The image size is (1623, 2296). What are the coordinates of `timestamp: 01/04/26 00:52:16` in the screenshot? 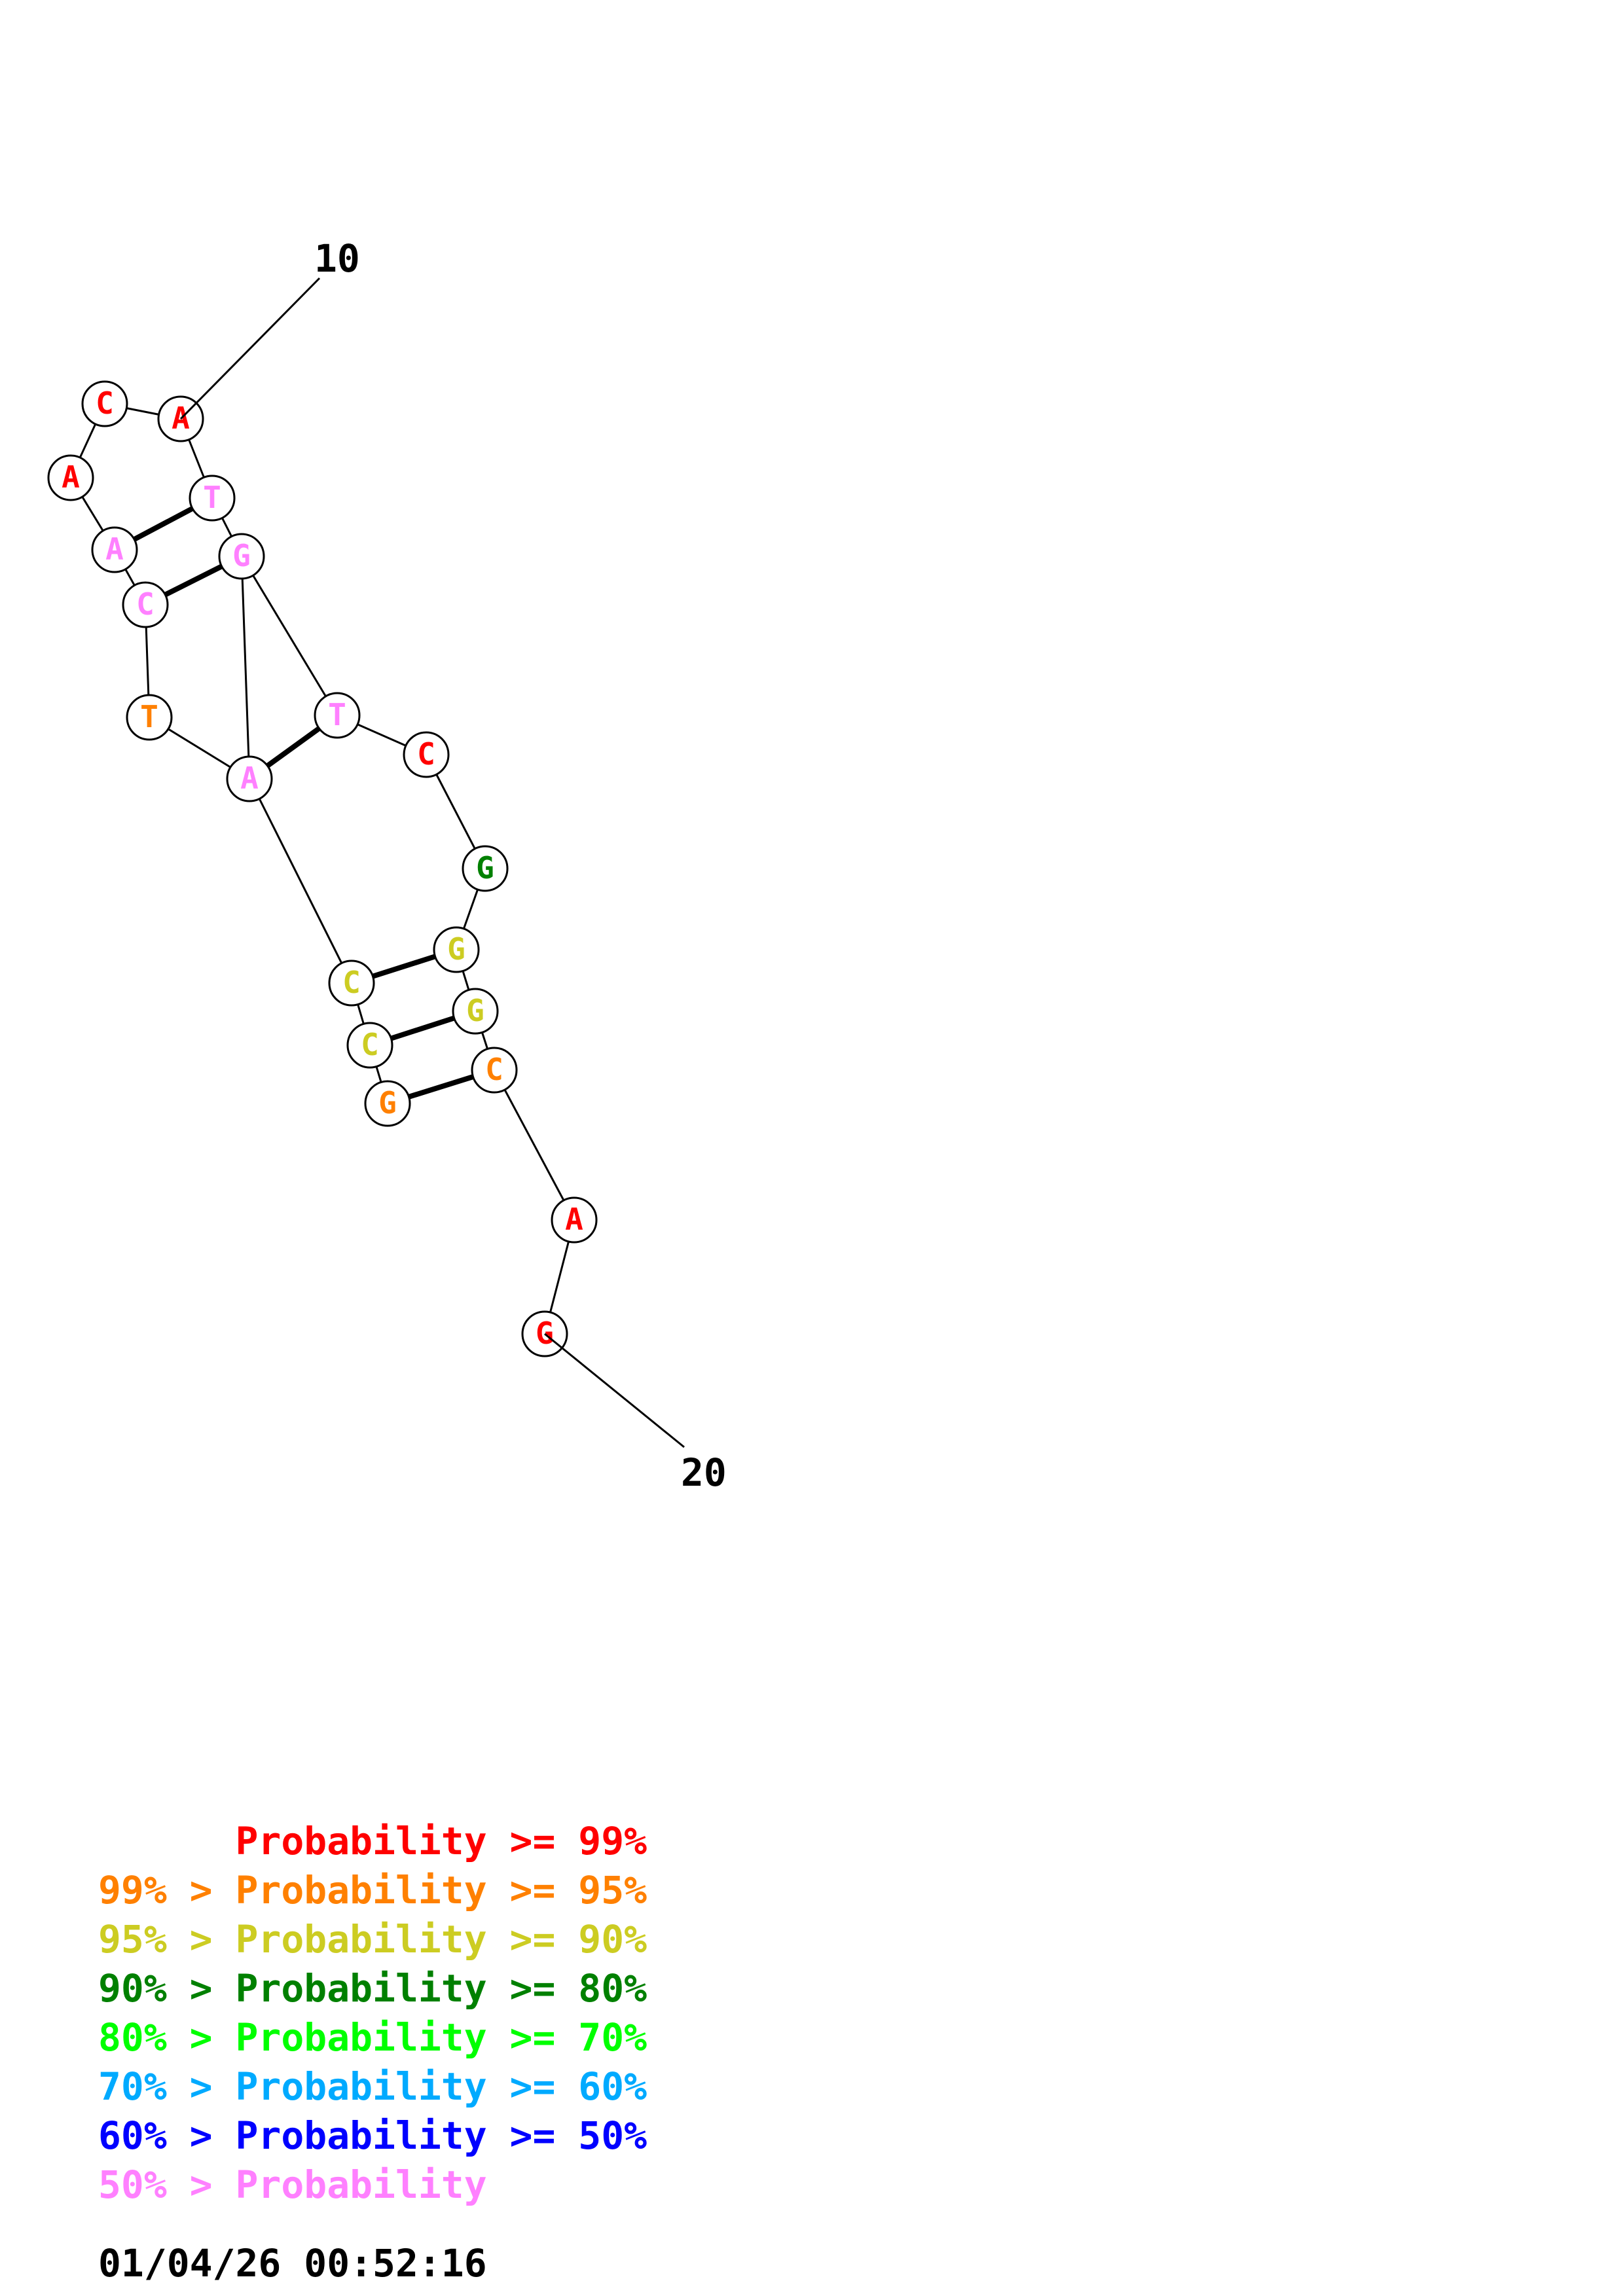 It's located at (292, 2263).